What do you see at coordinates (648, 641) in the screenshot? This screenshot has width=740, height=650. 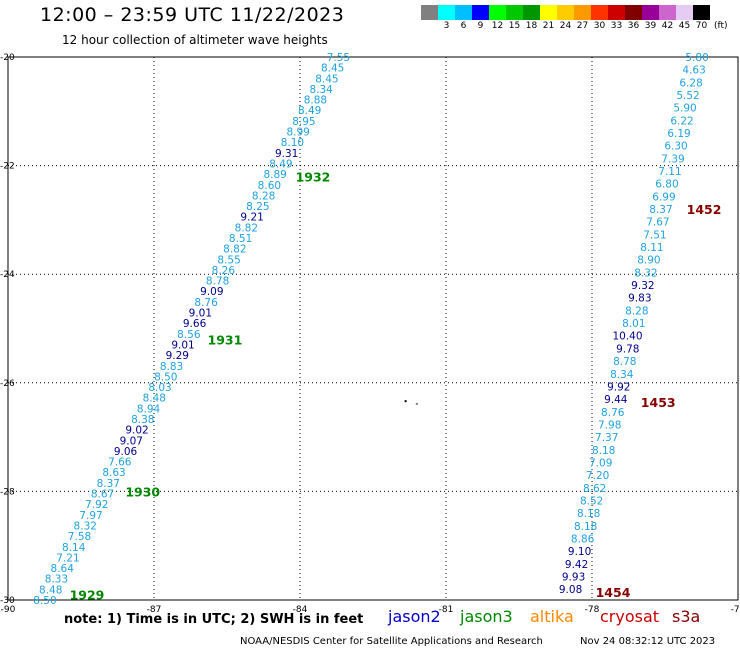 I see `footer-timestamp: Nov 24 08:32:12 UTC 2023` at bounding box center [648, 641].